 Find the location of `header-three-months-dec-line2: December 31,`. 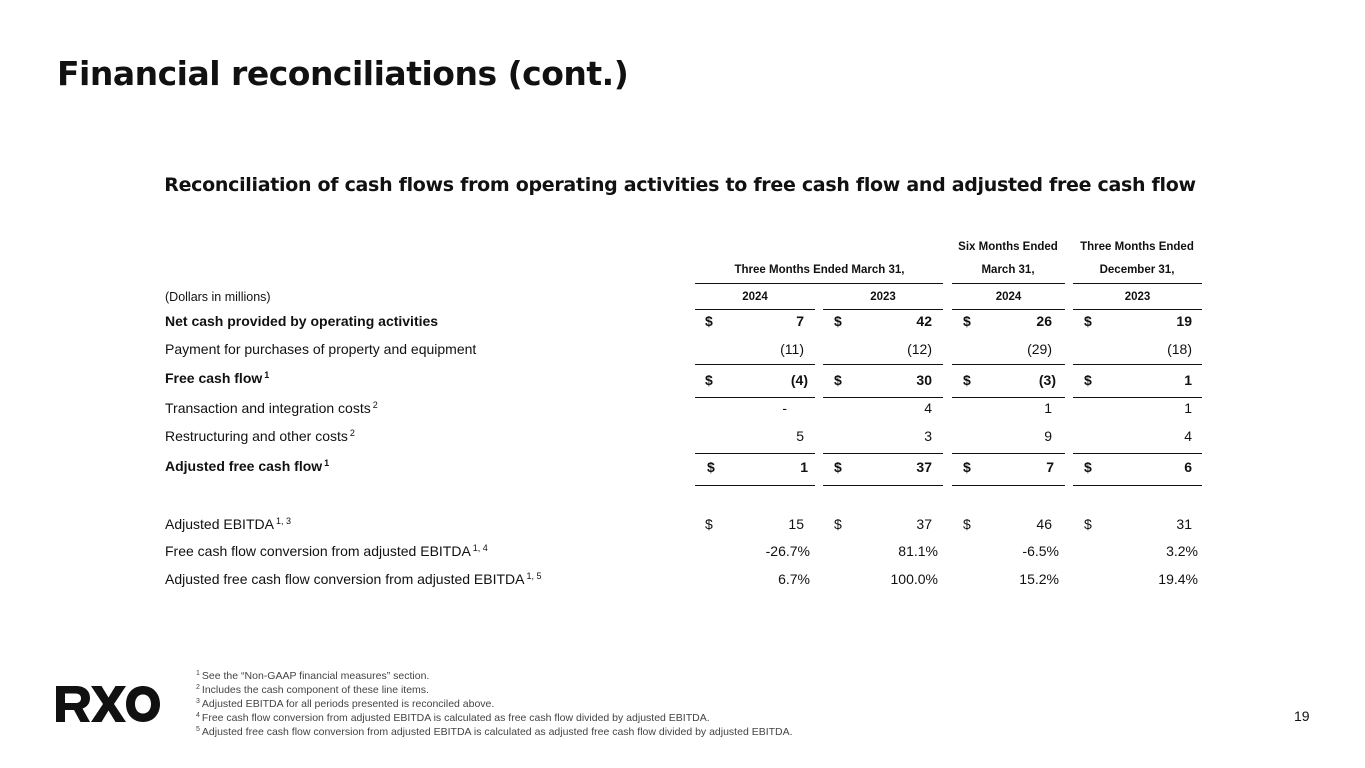

header-three-months-dec-line2: December 31, is located at coordinates (1137, 270).